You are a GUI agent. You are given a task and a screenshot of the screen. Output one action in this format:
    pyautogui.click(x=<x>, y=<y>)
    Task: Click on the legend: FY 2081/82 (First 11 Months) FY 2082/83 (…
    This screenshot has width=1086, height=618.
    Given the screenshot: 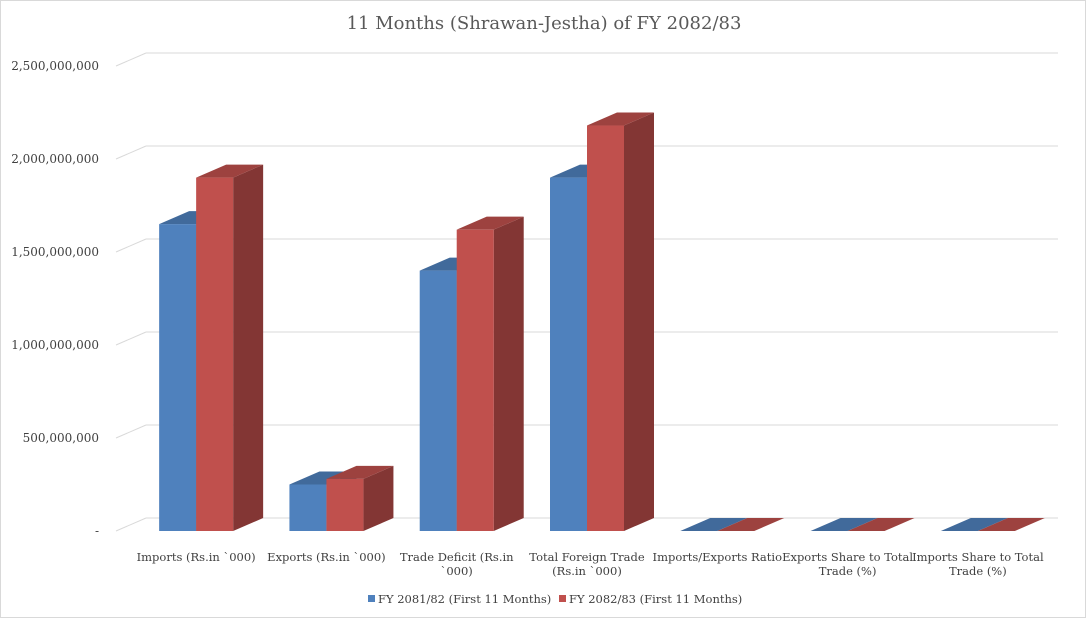 What is the action you would take?
    pyautogui.click(x=555, y=599)
    